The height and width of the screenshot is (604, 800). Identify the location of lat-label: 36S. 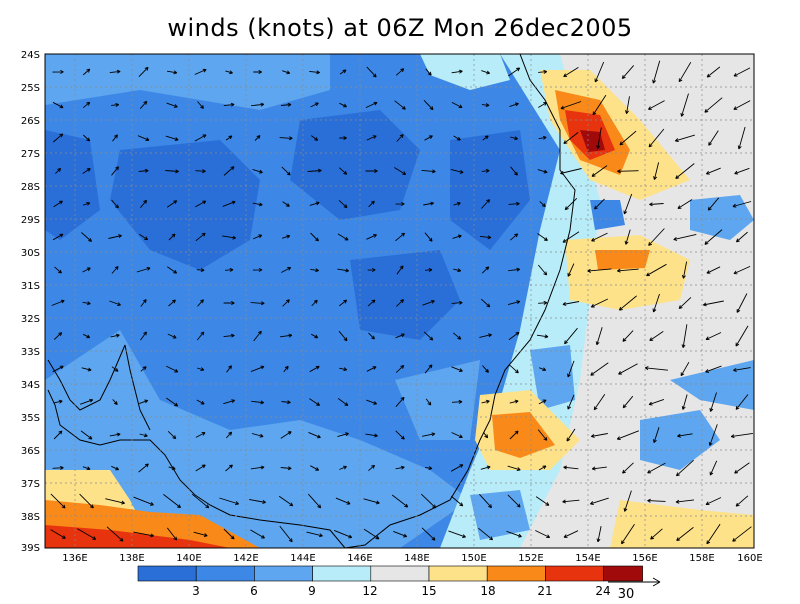
(30, 451).